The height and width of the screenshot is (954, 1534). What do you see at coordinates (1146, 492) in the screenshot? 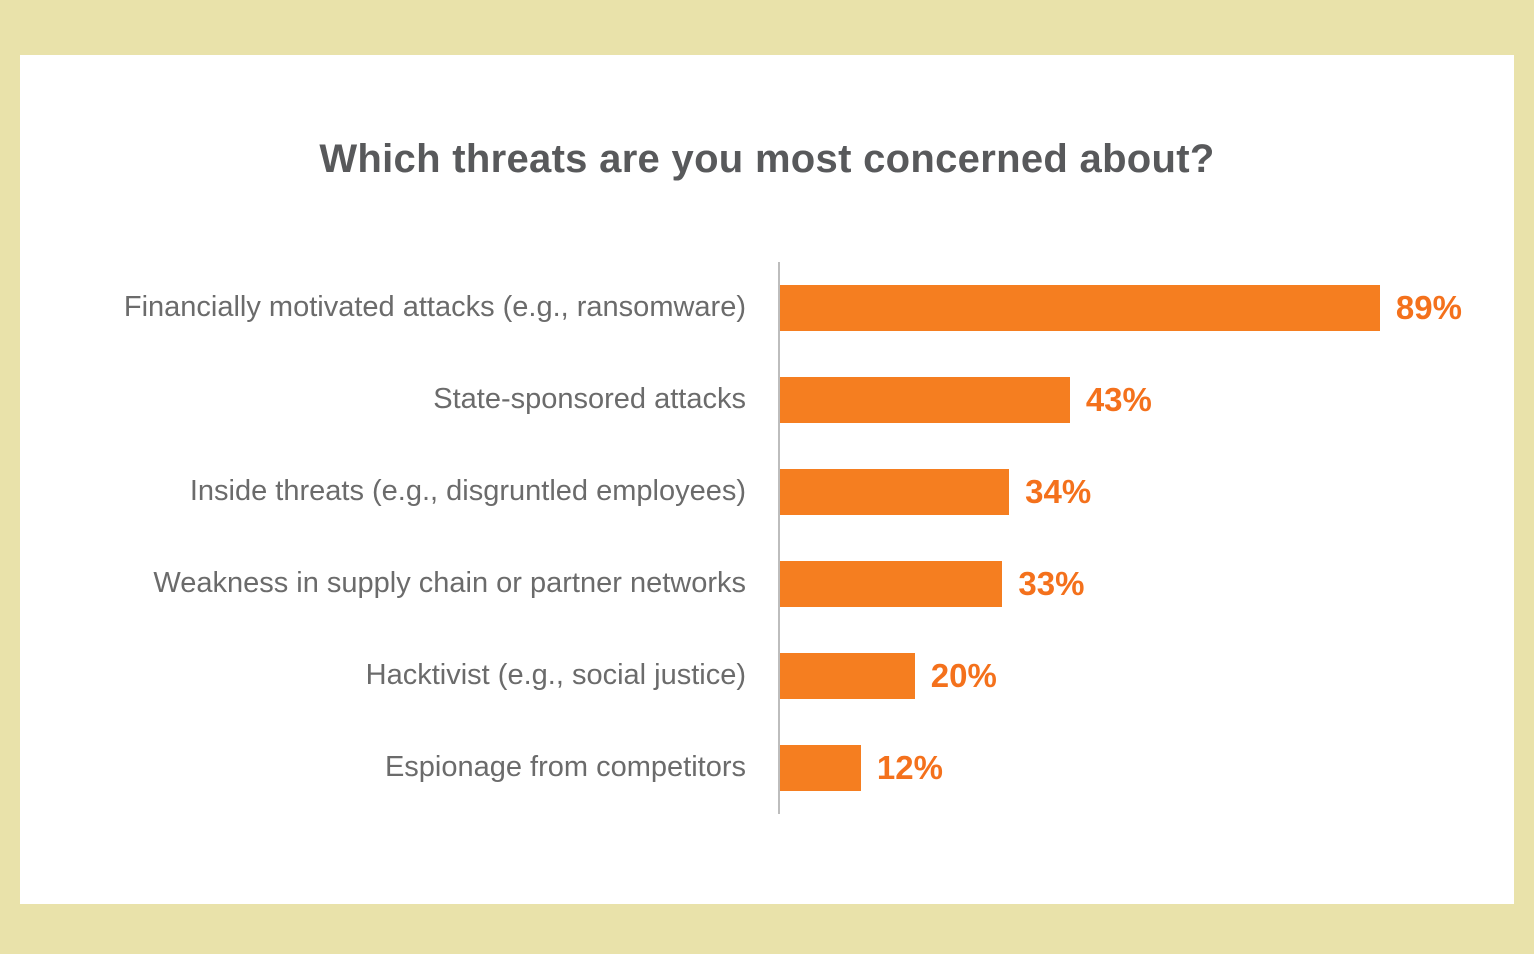
I see `bar-area: 34%` at bounding box center [1146, 492].